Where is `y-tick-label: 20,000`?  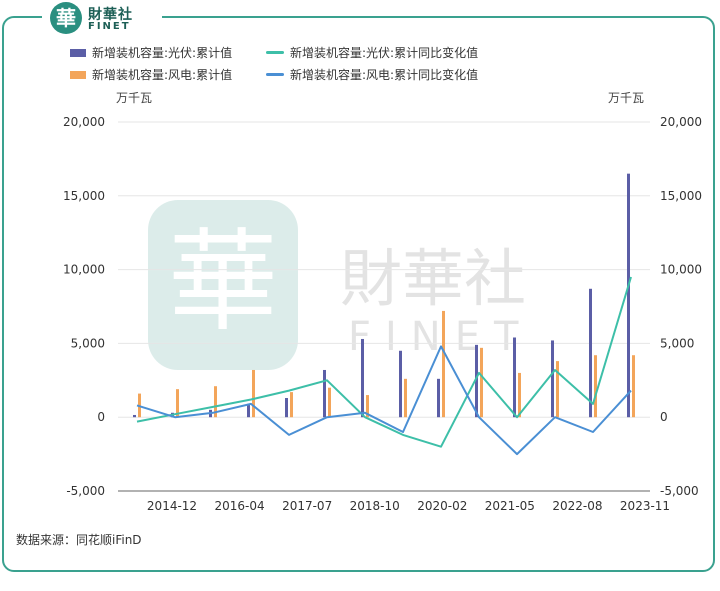 y-tick-label: 20,000 is located at coordinates (84, 122).